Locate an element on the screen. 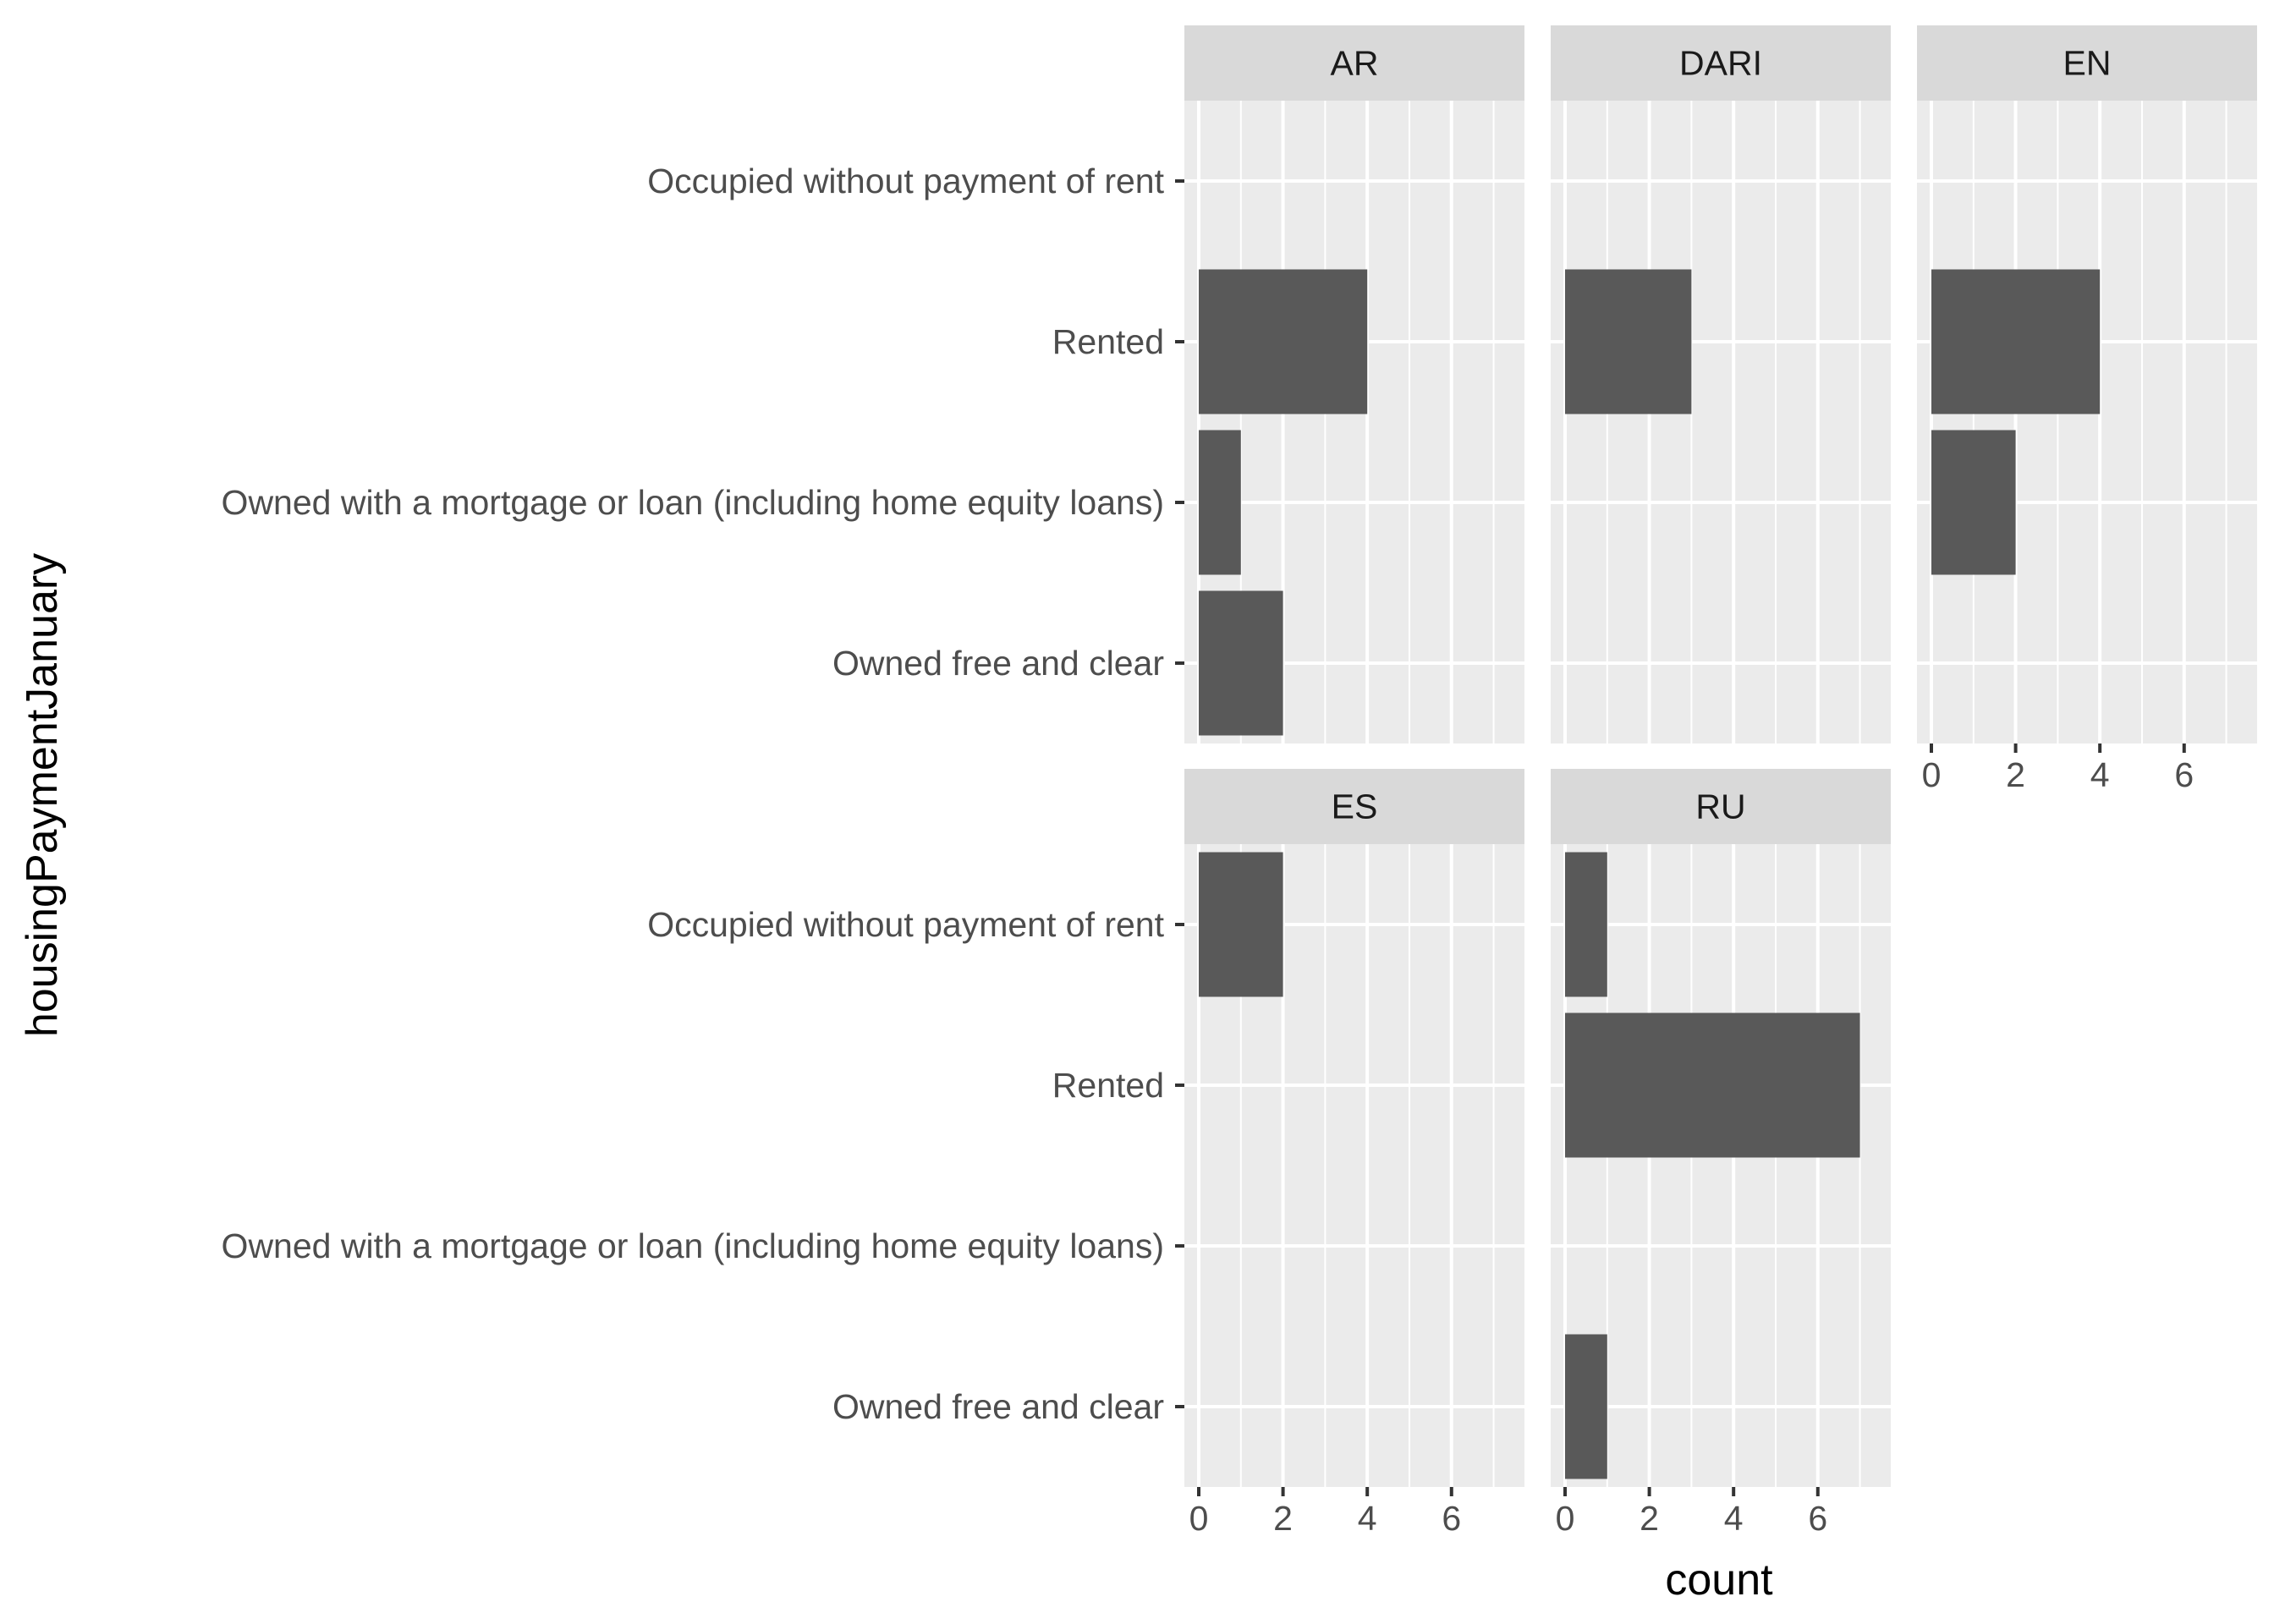 The height and width of the screenshot is (1624, 2274). facet-strip-label: EN is located at coordinates (2087, 64).